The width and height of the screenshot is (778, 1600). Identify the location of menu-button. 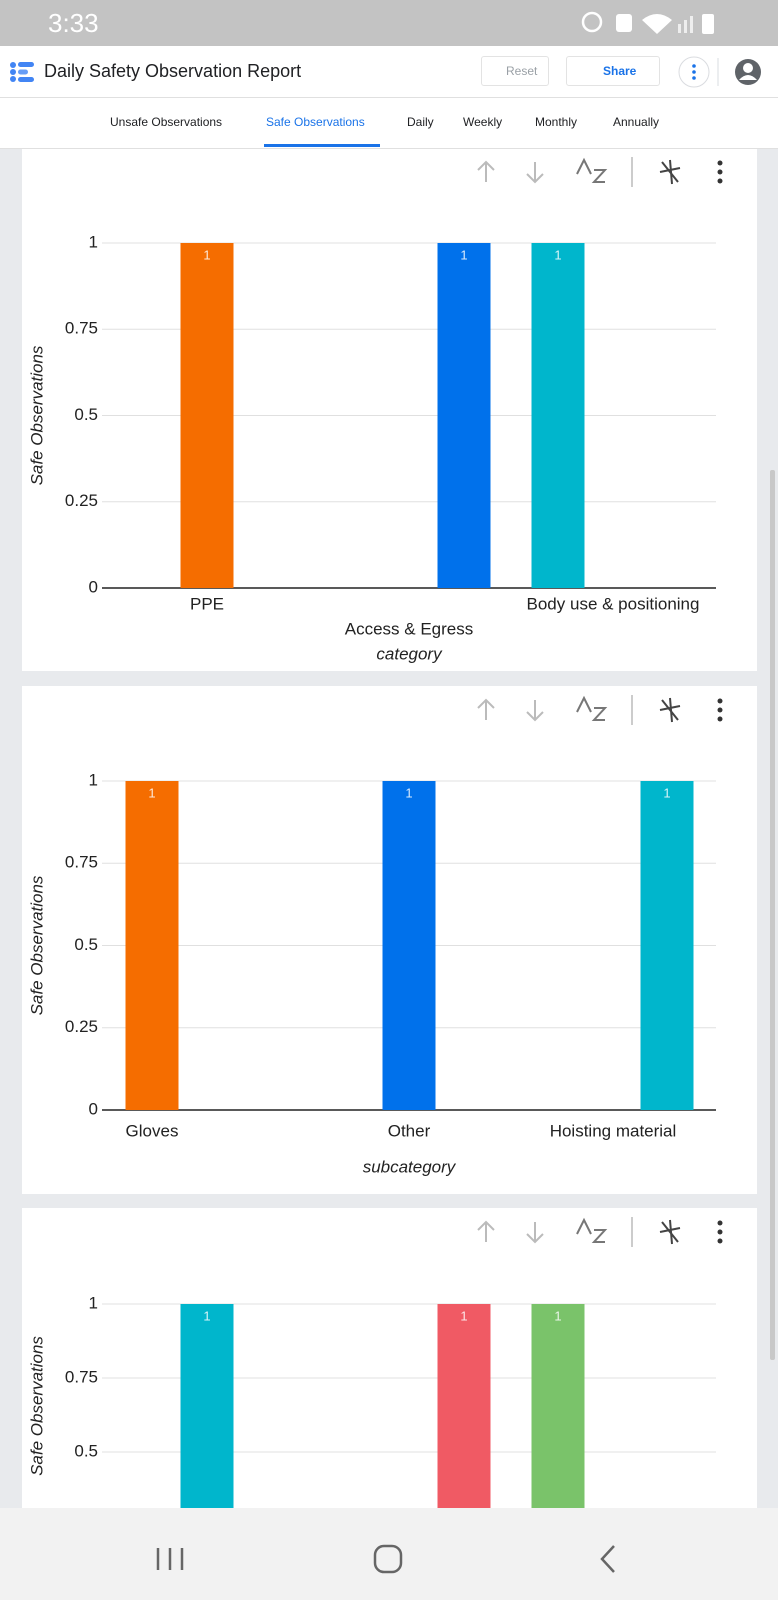
(694, 72).